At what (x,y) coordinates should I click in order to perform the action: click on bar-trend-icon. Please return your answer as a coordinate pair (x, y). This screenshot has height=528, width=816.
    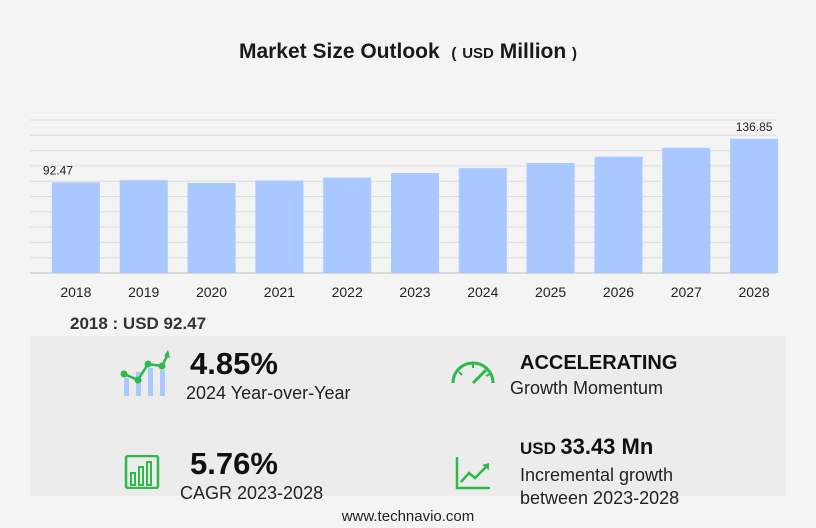
    Looking at the image, I should click on (145, 373).